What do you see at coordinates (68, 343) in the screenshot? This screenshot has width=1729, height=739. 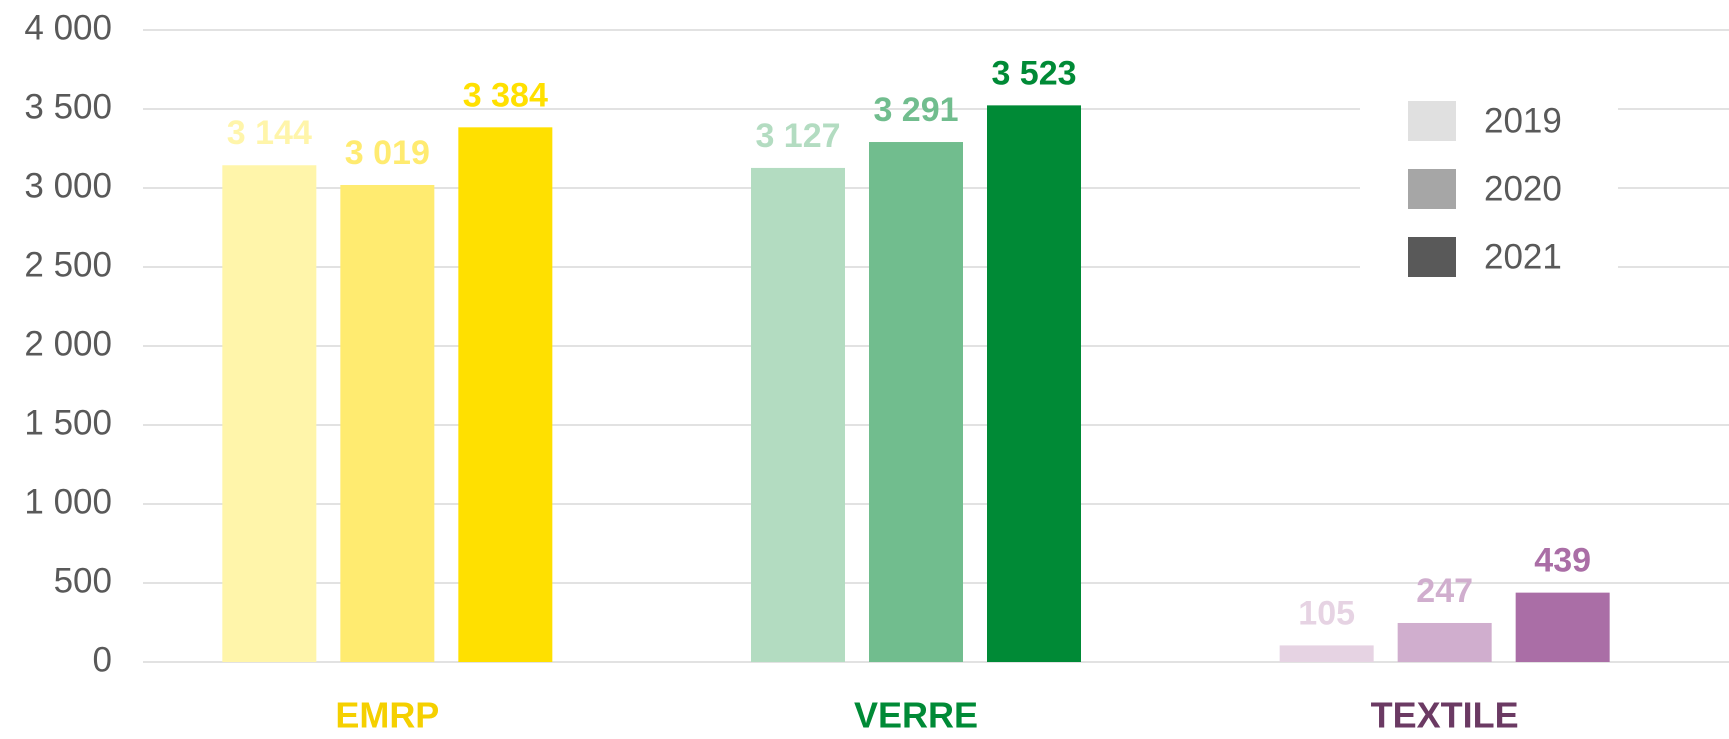 I see `y-tick-label: 2 000` at bounding box center [68, 343].